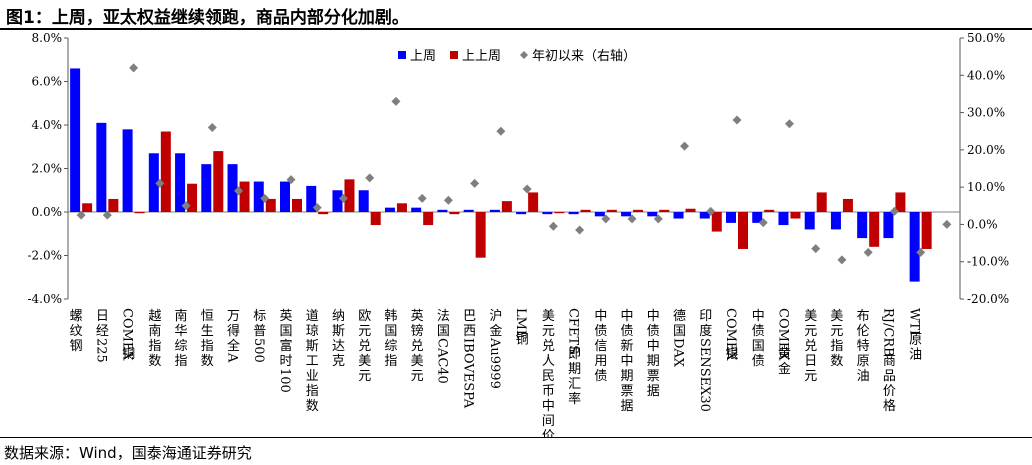 The width and height of the screenshot is (1032, 465). What do you see at coordinates (417, 331) in the screenshot?
I see `category-label-char: 镑` at bounding box center [417, 331].